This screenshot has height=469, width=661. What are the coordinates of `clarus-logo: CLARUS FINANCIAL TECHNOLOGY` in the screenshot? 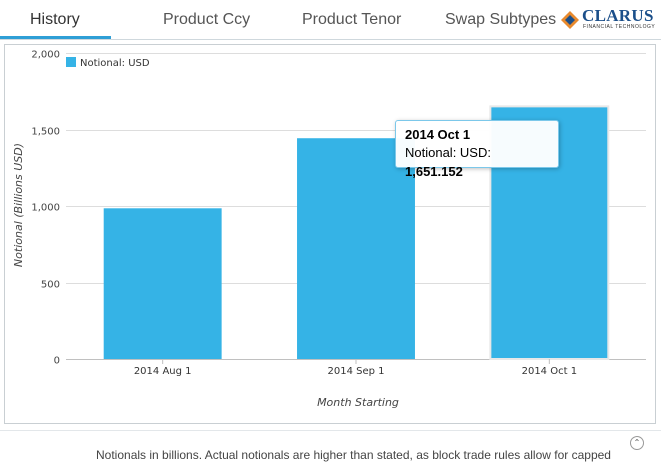 It's located at (610, 20).